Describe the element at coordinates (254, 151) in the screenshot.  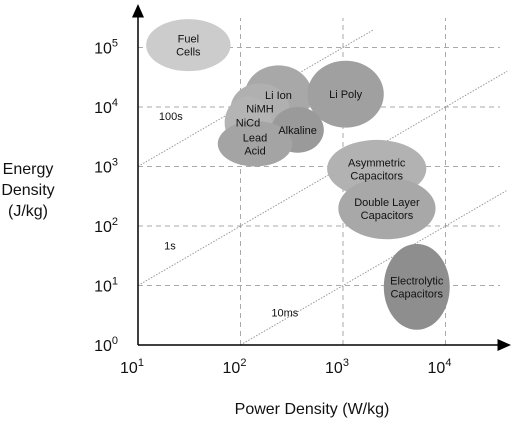
I see `region-label: Acid` at that location.